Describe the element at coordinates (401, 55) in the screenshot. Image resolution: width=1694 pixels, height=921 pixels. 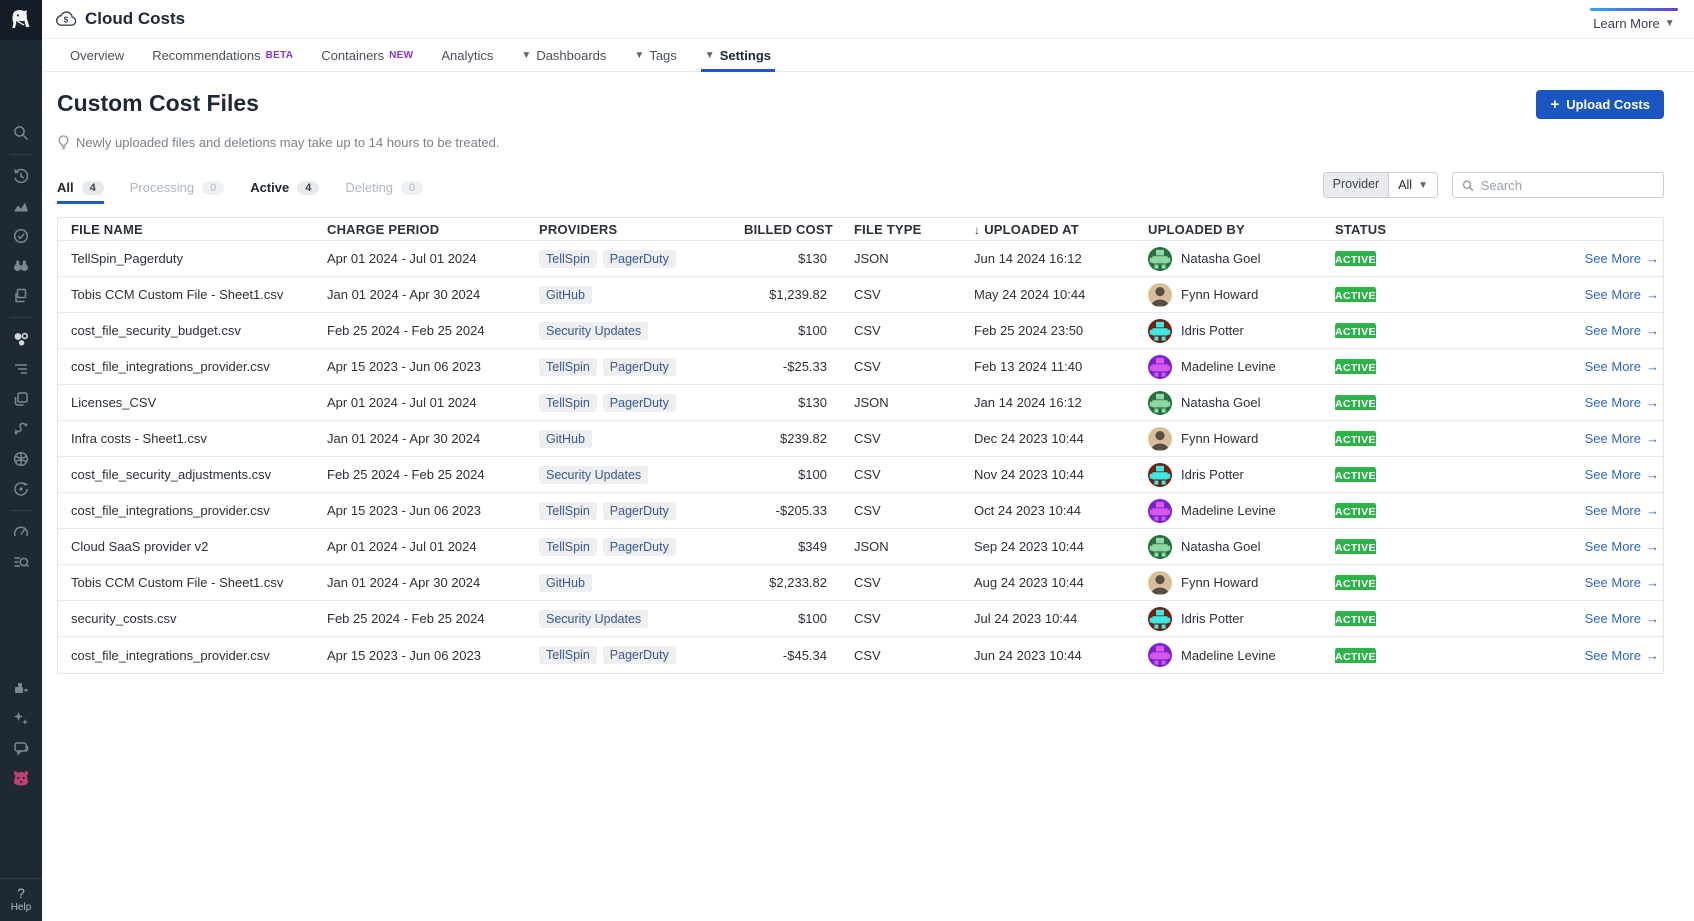
I see `tab-badge: NEW` at that location.